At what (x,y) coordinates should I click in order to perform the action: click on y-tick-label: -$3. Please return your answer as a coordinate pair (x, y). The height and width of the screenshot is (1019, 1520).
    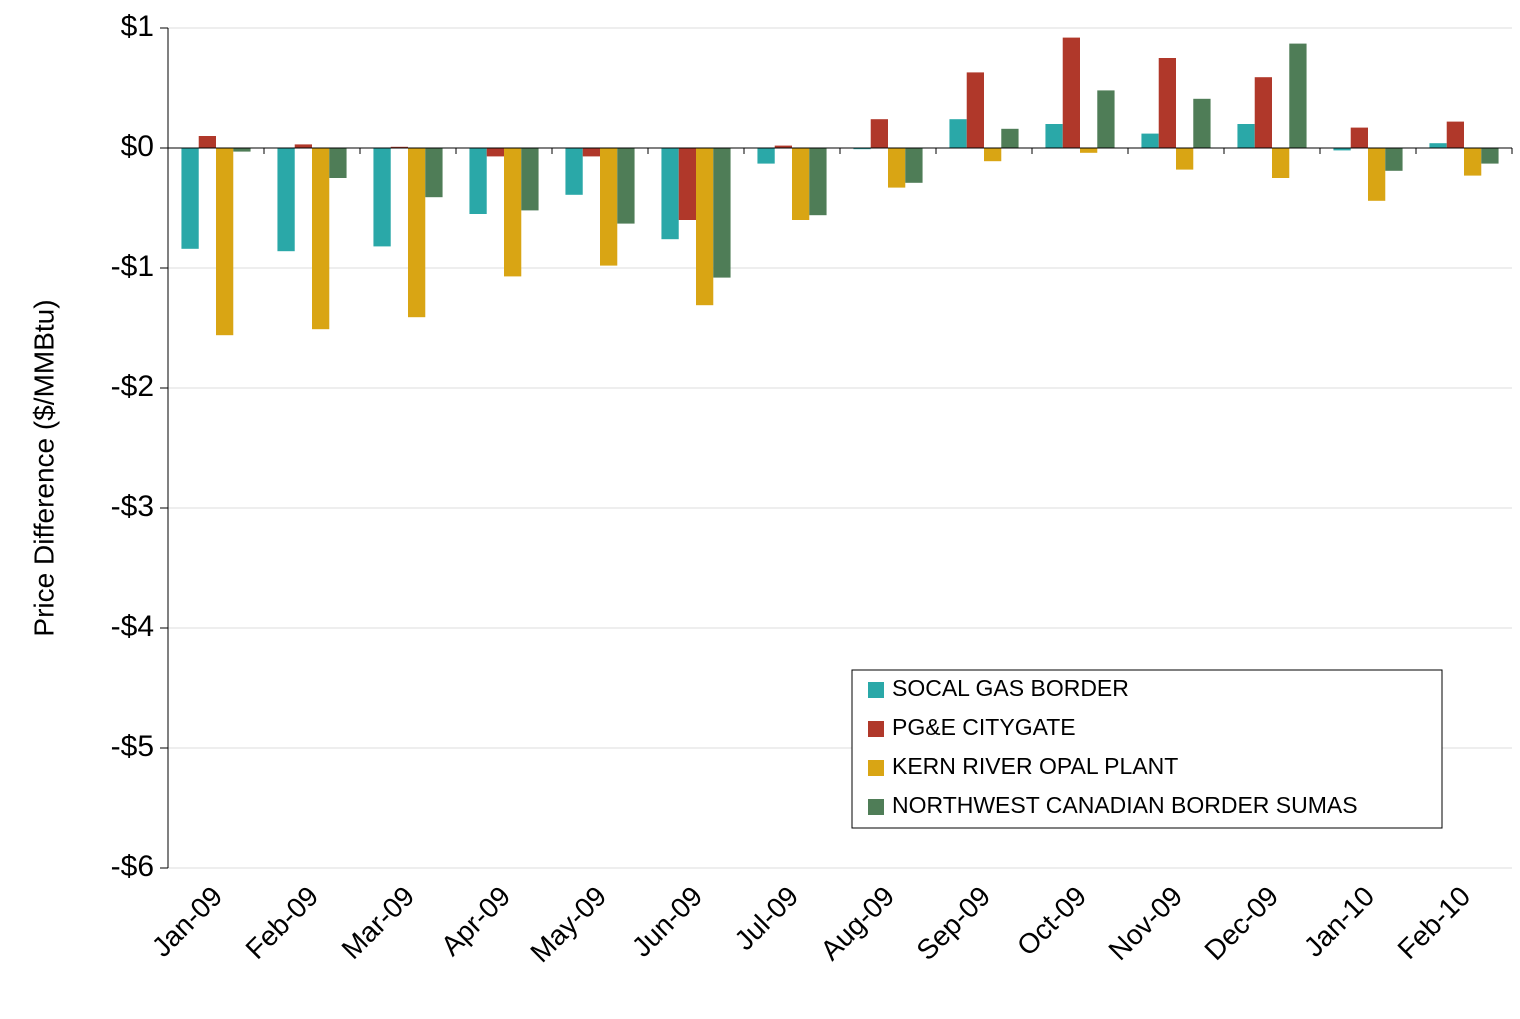
    Looking at the image, I should click on (132, 506).